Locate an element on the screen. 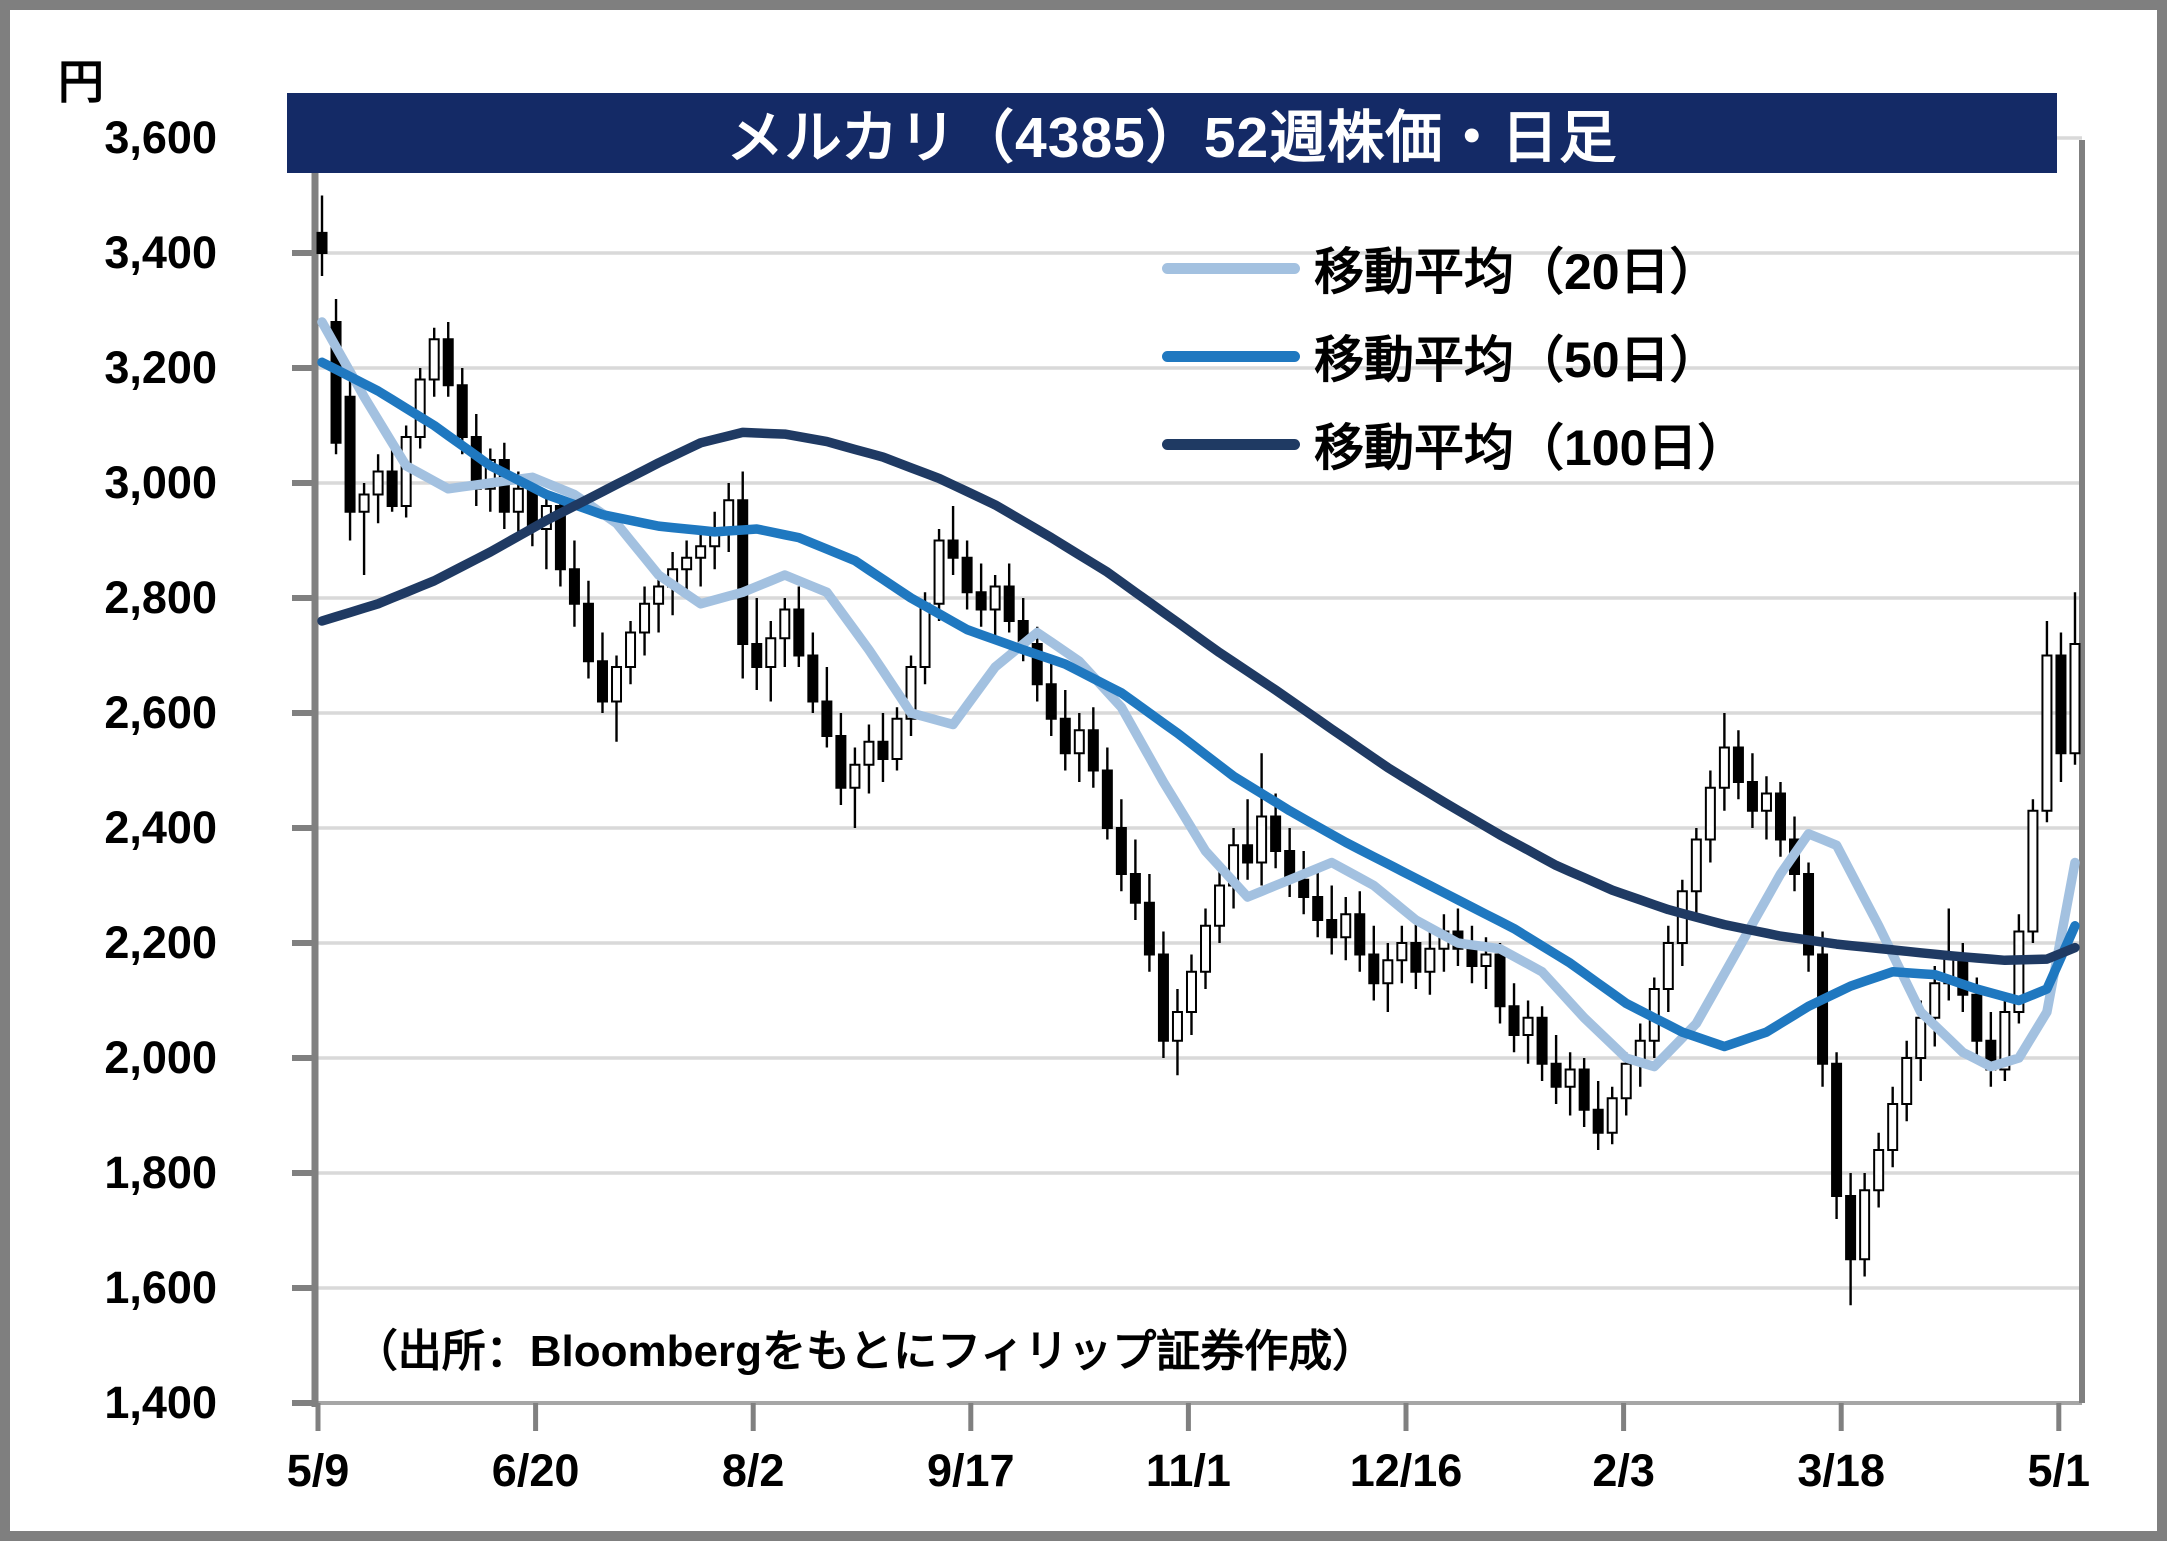 Image resolution: width=2167 pixels, height=1541 pixels. x-axis-label: 2/3 is located at coordinates (1623, 1470).